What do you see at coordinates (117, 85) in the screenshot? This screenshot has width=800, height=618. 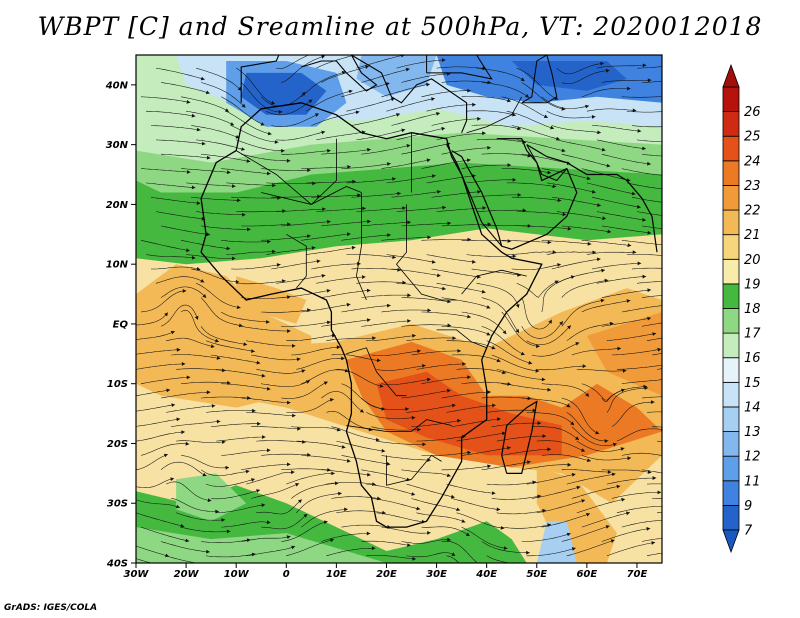 I see `lat-tick-label: 40N` at bounding box center [117, 85].